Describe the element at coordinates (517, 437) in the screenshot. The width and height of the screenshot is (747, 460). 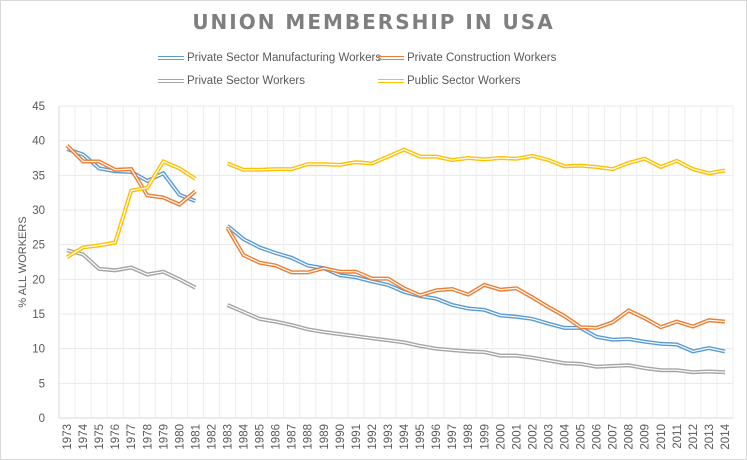
I see `x-tick-label: 2001` at that location.